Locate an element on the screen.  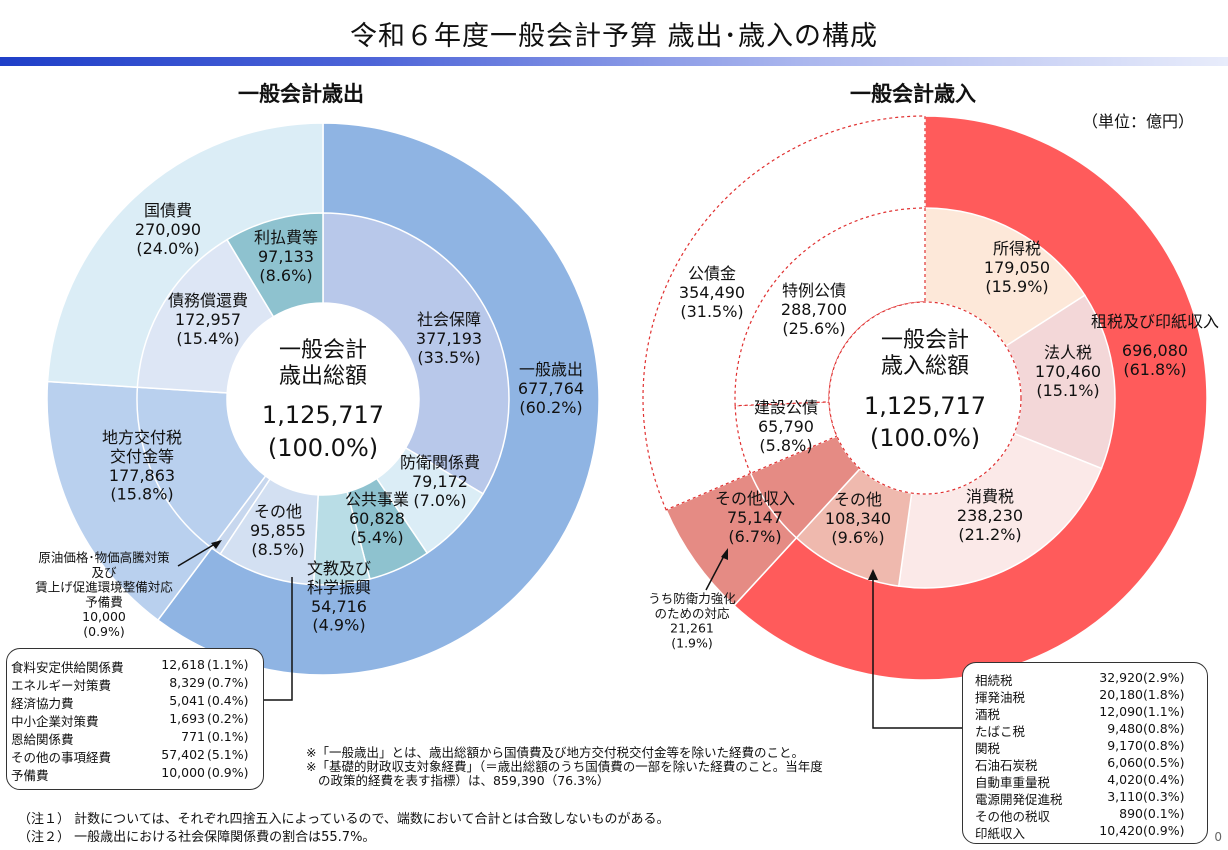
revenue-breakdown-row-value: 4,020 is located at coordinates (1125, 779).